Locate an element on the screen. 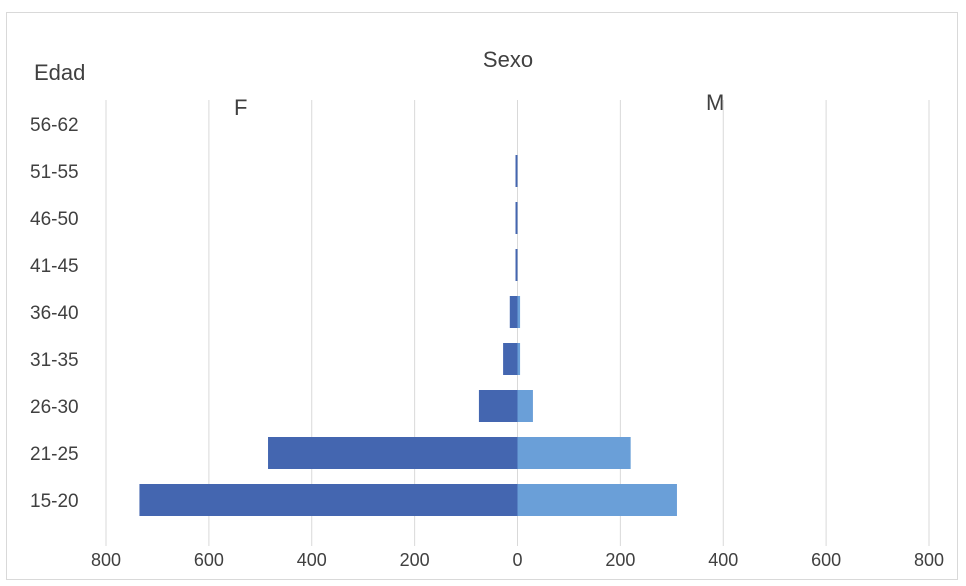  y-tick-label-1: 51-55 is located at coordinates (54, 172).